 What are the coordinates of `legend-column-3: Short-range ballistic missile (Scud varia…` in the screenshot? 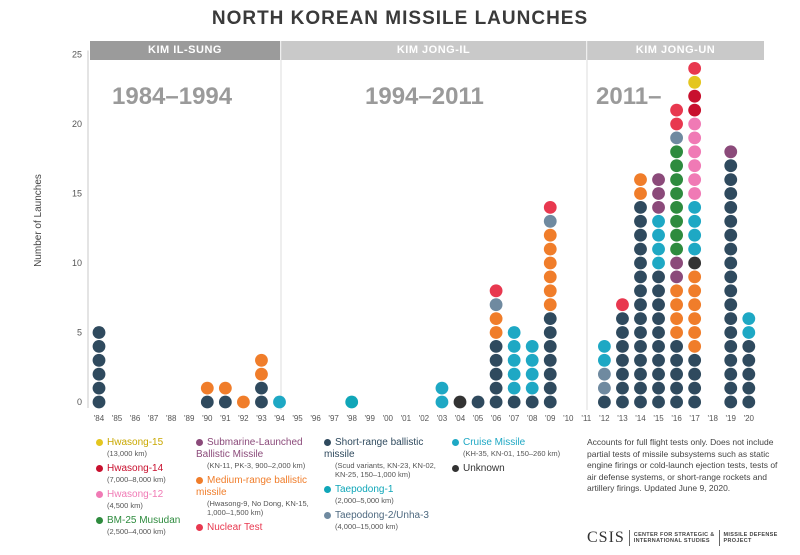 It's located at (384, 486).